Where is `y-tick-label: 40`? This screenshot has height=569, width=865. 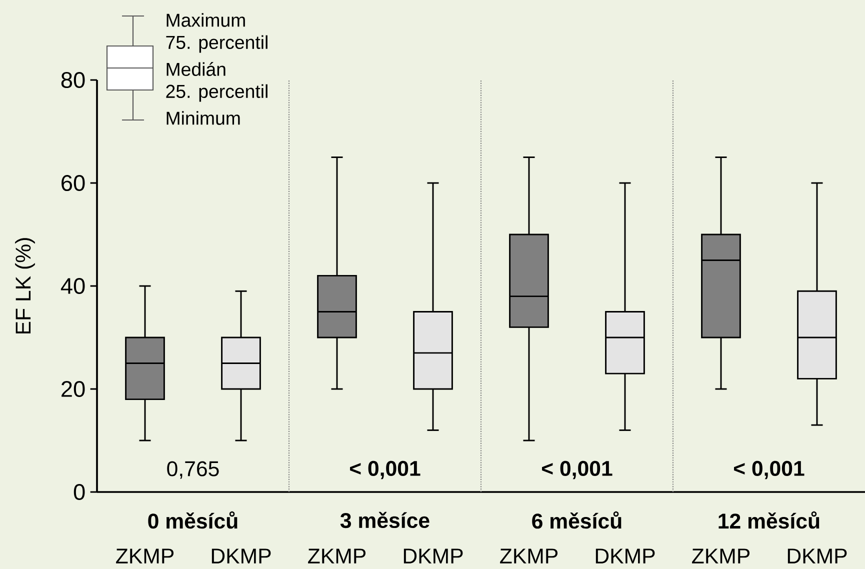
y-tick-label: 40 is located at coordinates (72, 286).